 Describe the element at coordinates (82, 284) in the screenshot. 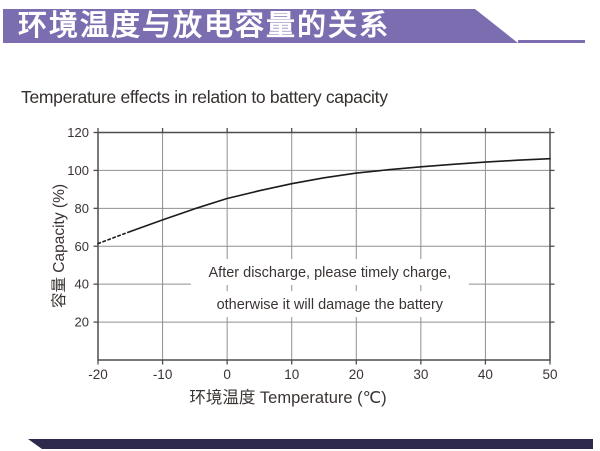

I see `y-tick-label: 40` at that location.